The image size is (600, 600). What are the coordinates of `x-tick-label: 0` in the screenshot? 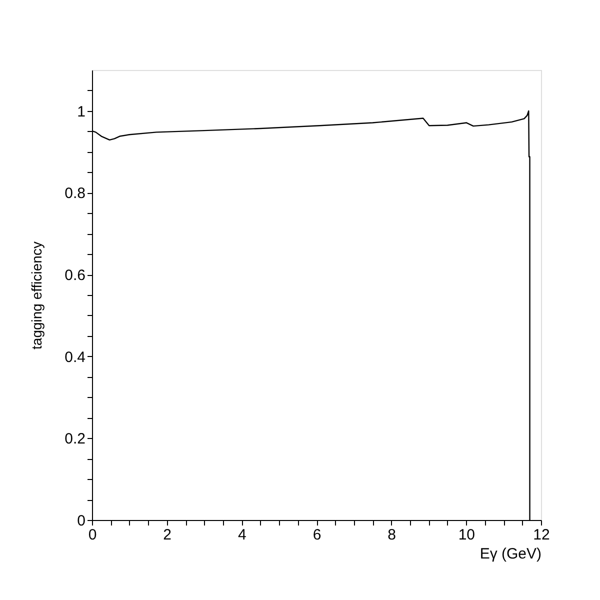 It's located at (92, 535).